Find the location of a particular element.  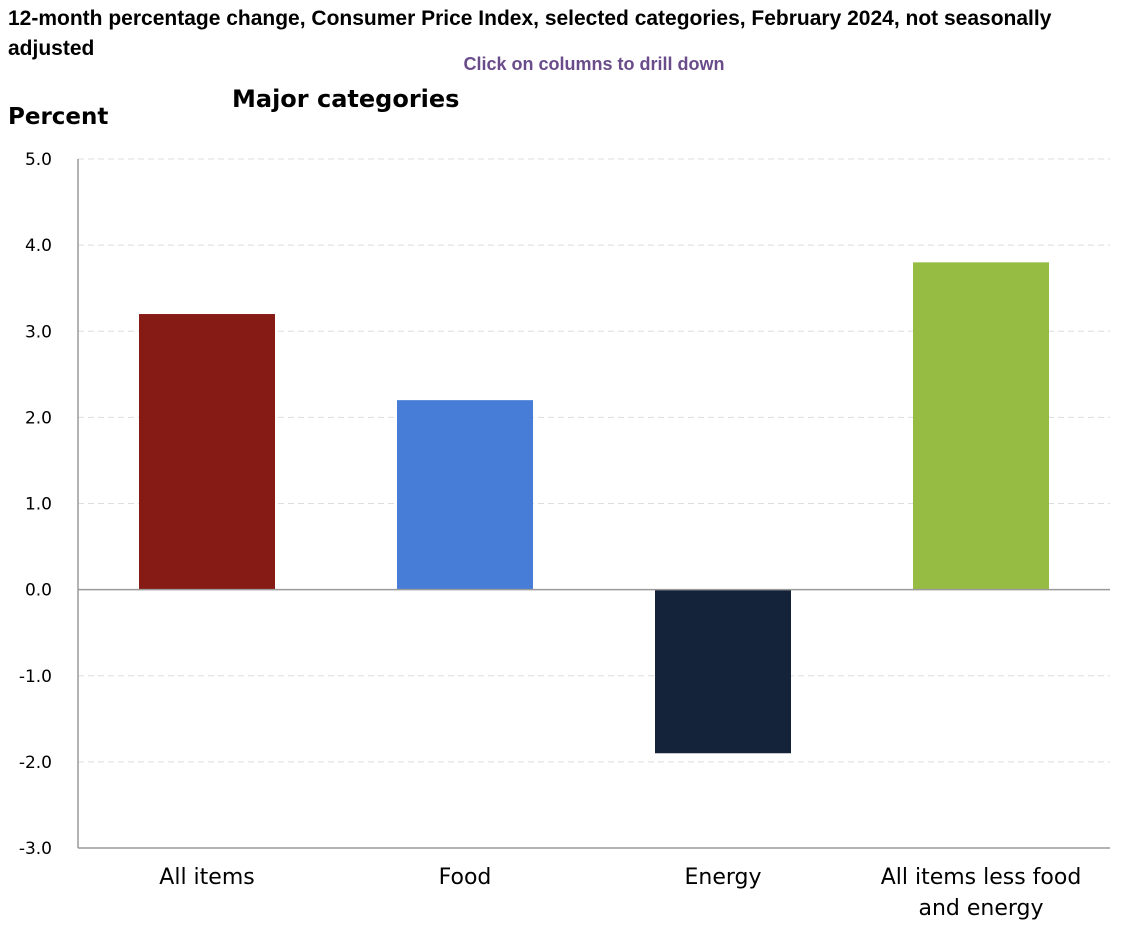

x-tick-label: Energy is located at coordinates (722, 877).